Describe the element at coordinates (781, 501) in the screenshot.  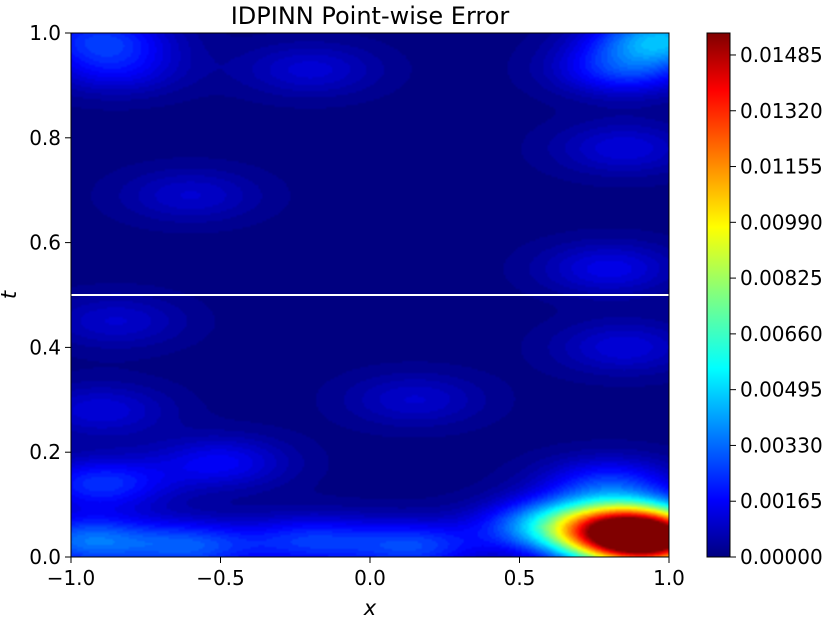
I see `colorbar-tick-label: 0.00165` at that location.